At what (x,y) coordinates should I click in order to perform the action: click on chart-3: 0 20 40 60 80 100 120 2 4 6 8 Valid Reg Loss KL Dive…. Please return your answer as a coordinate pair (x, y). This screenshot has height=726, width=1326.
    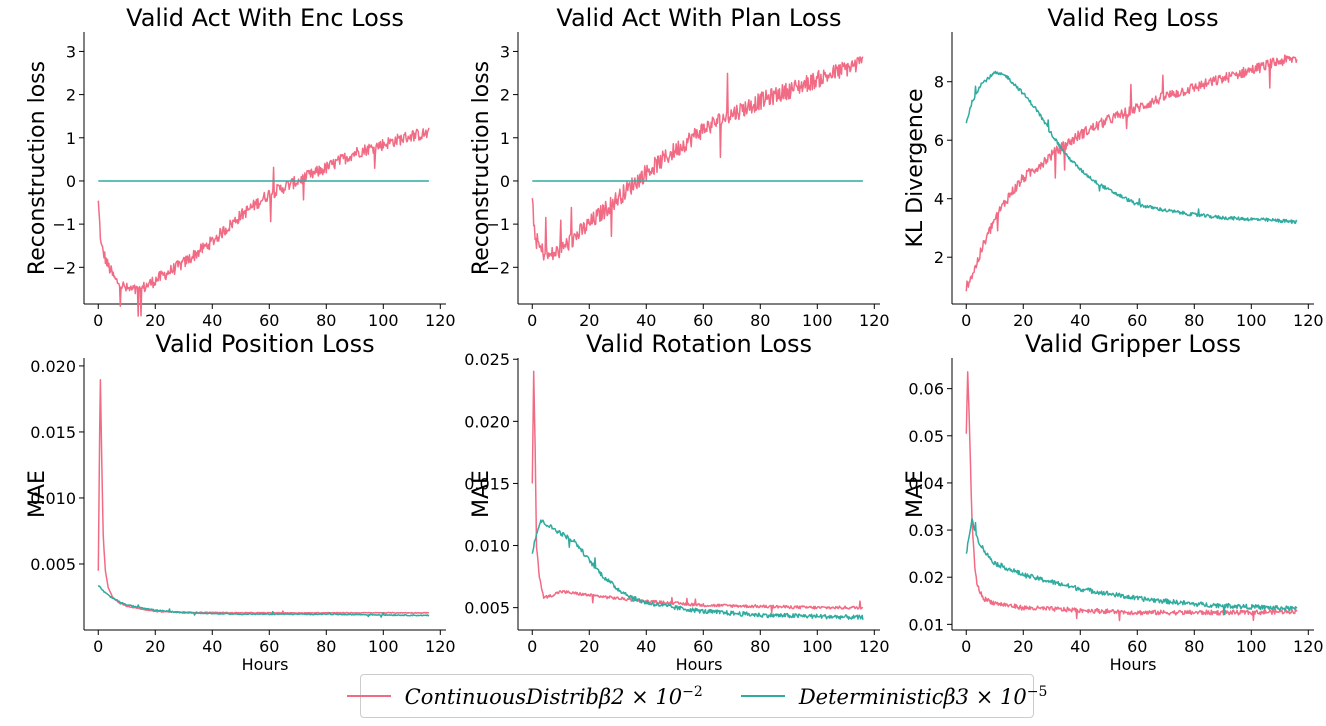
    Looking at the image, I should click on (1113, 167).